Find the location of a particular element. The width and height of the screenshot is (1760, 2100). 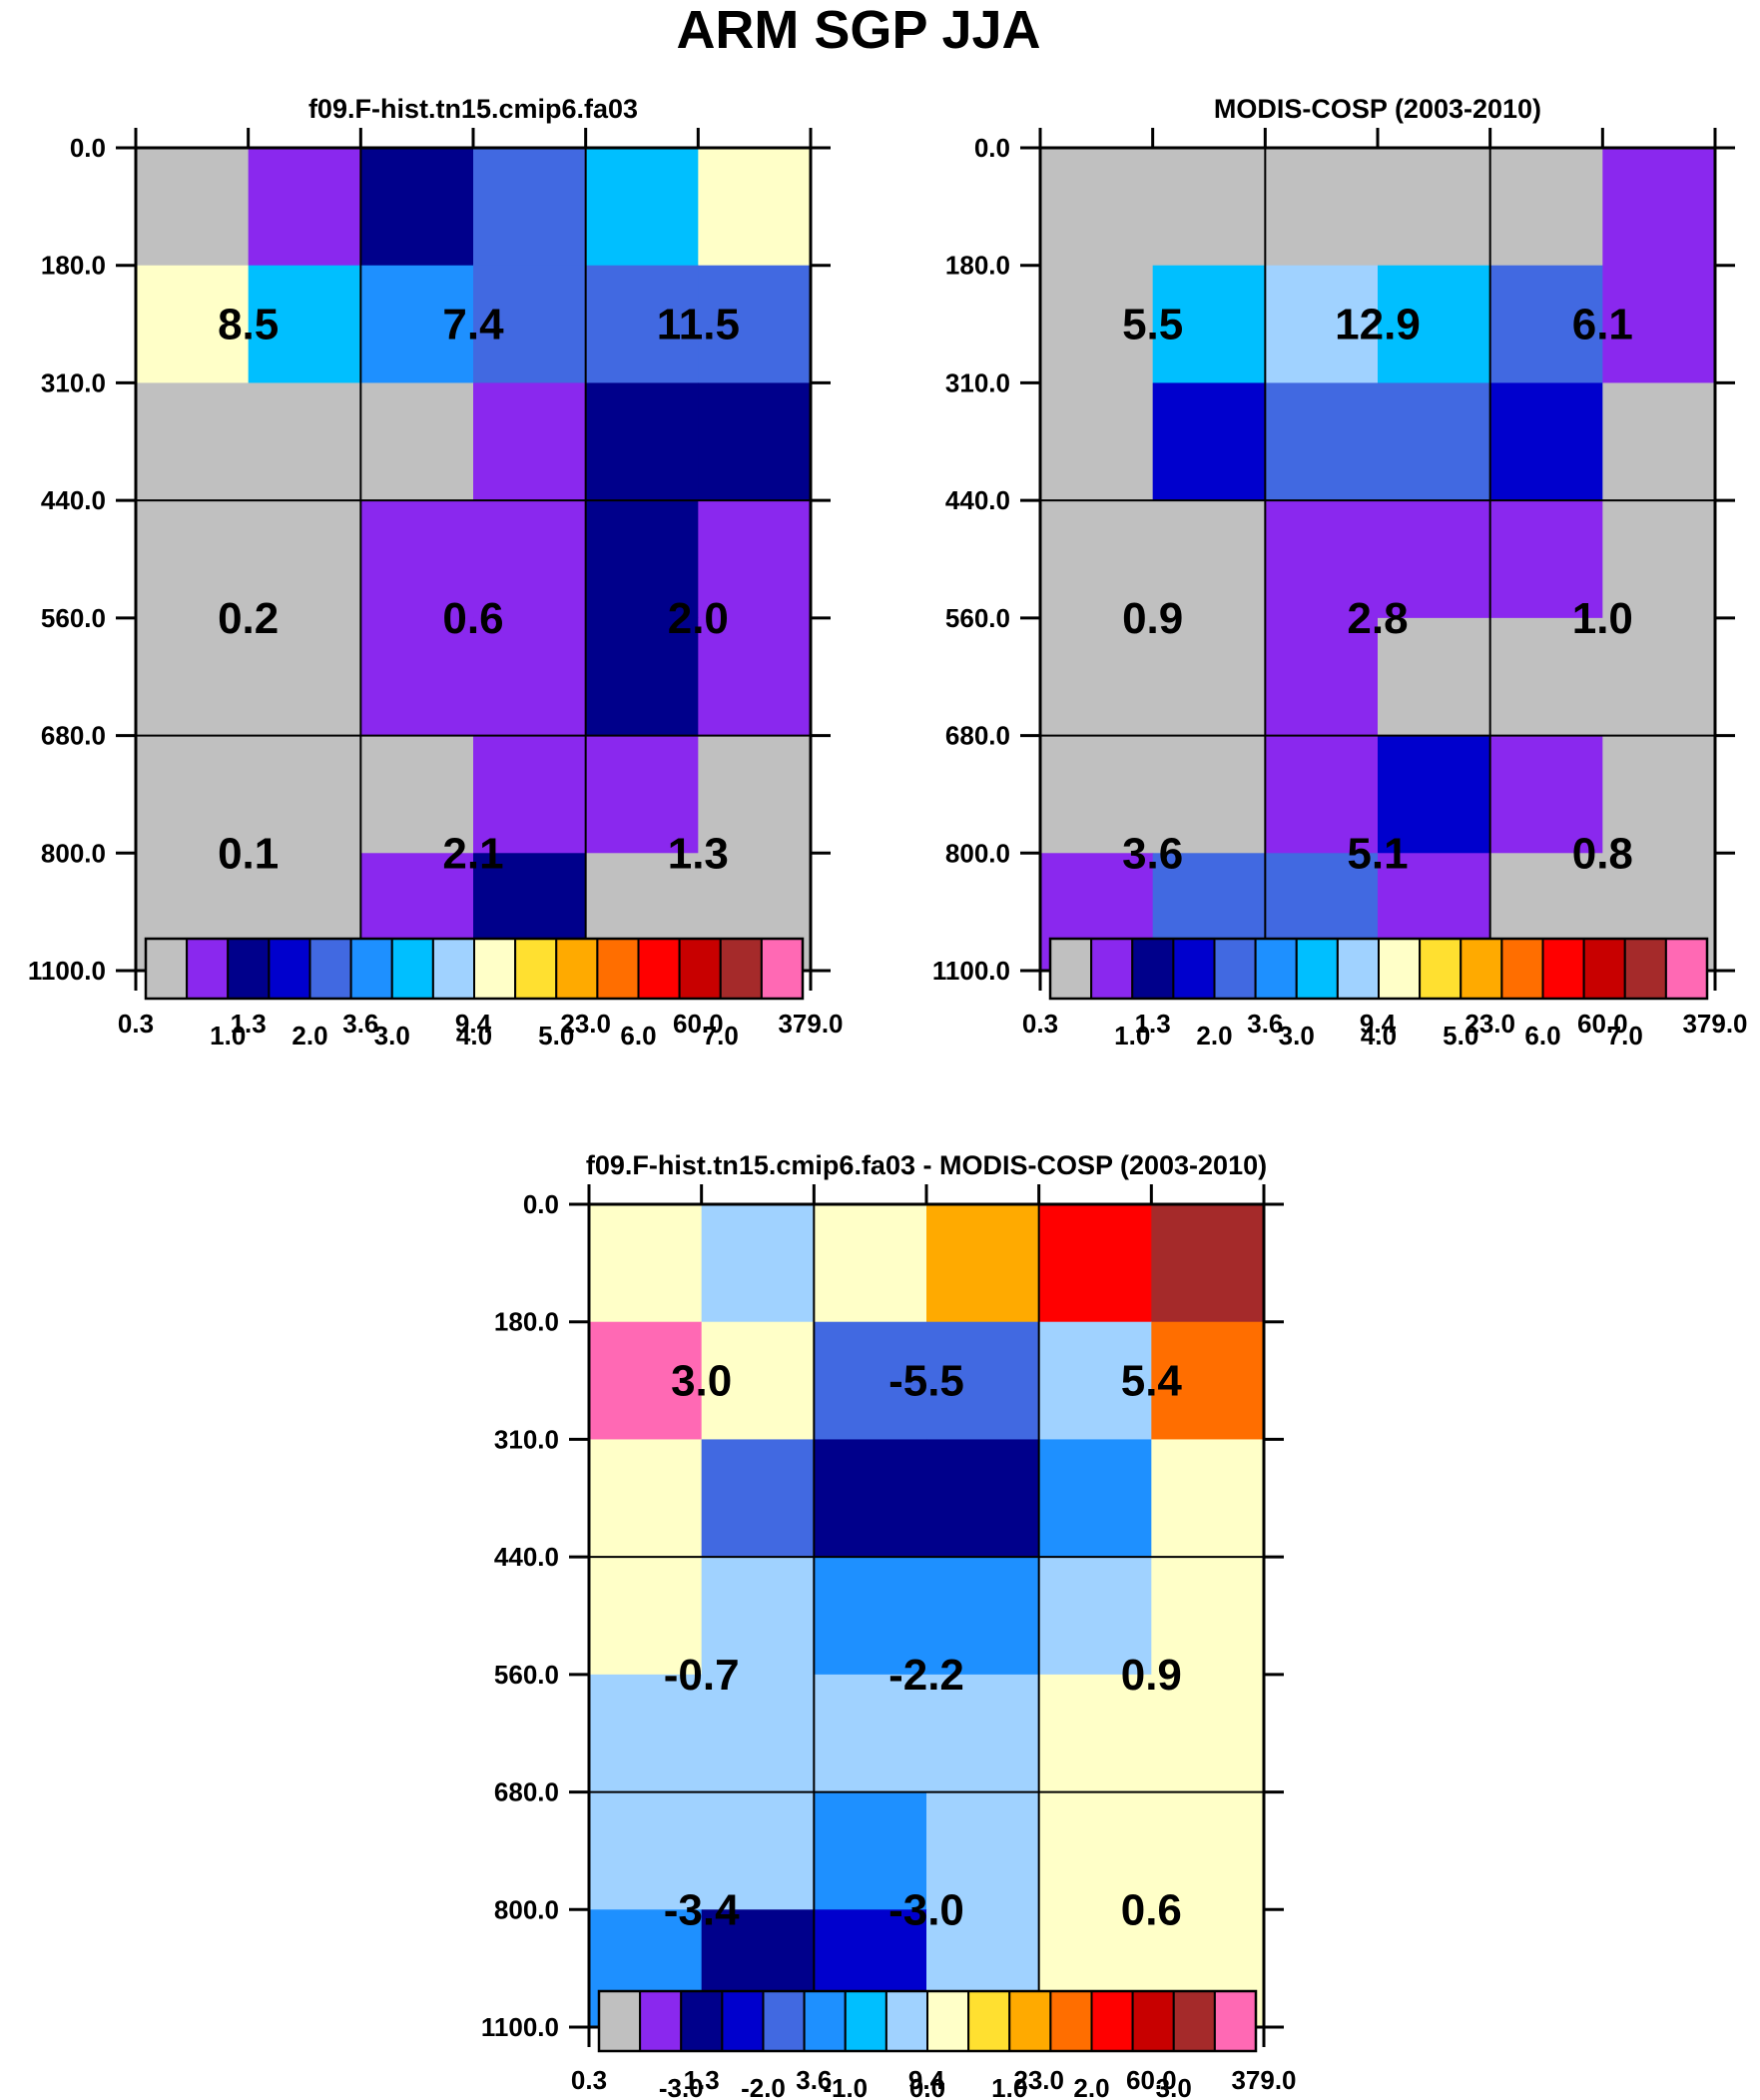

box-value-label: 12.9 is located at coordinates (1378, 325).